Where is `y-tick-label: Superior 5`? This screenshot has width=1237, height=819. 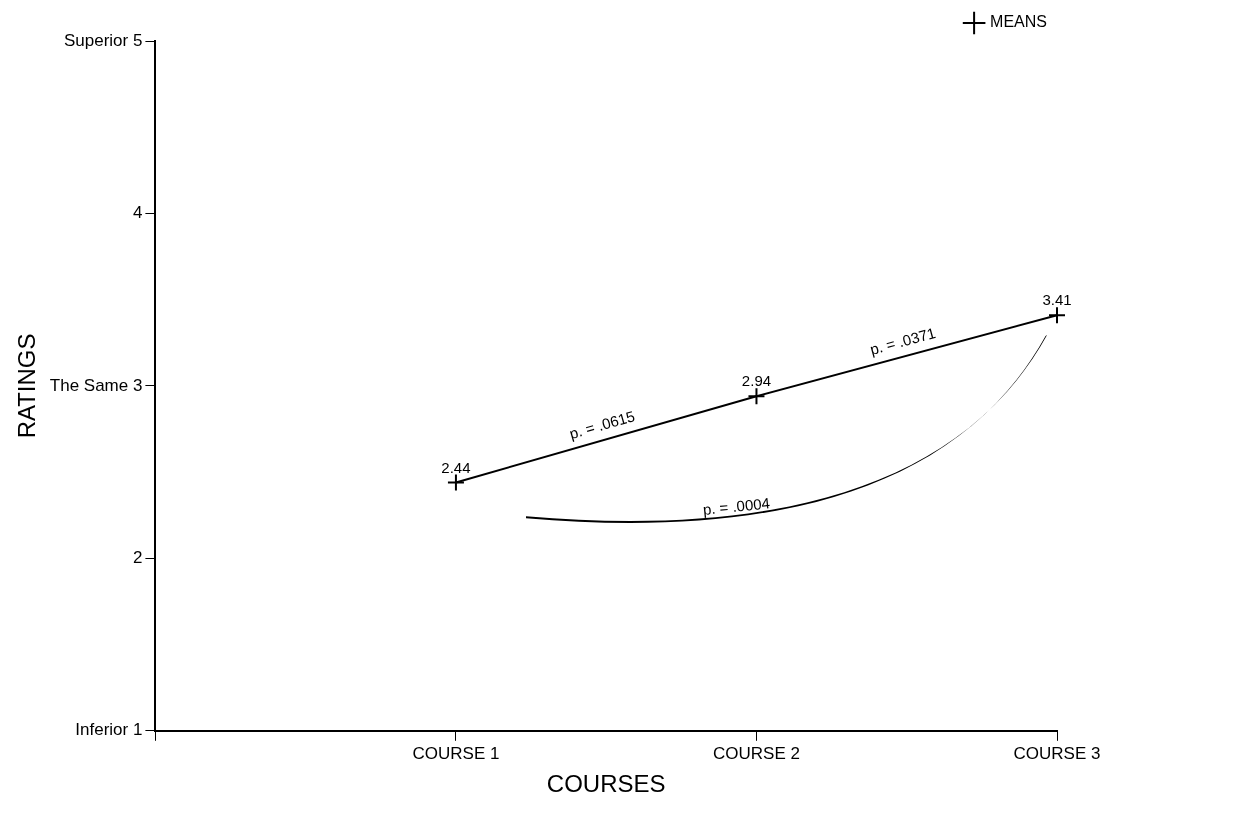 y-tick-label: Superior 5 is located at coordinates (103, 40).